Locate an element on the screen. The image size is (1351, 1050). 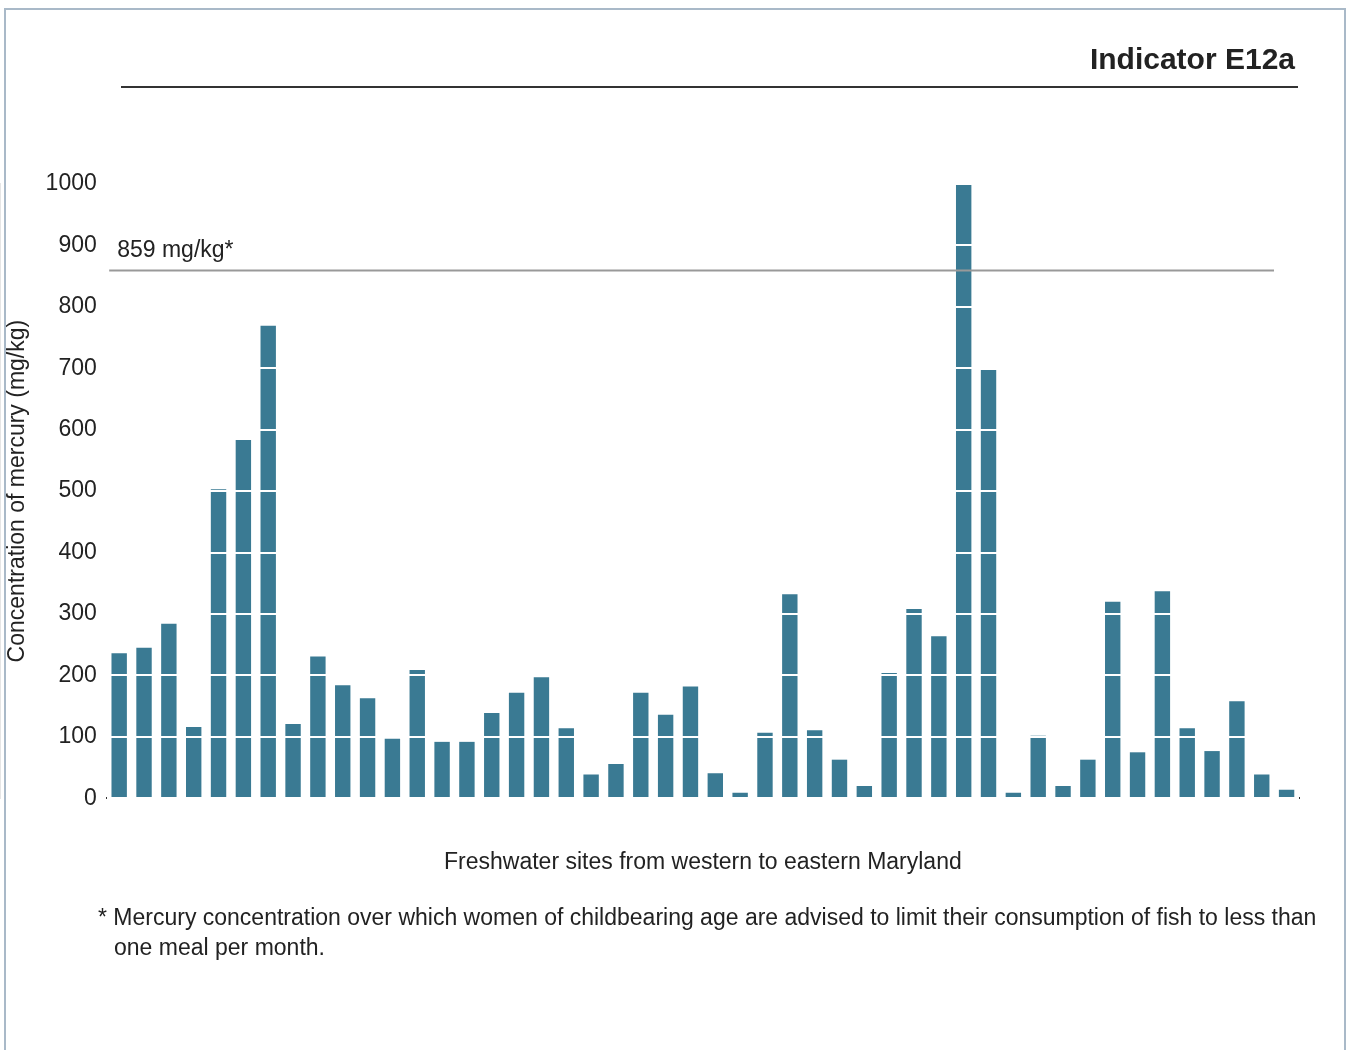
y-tick-label: 800 is located at coordinates (77, 305).